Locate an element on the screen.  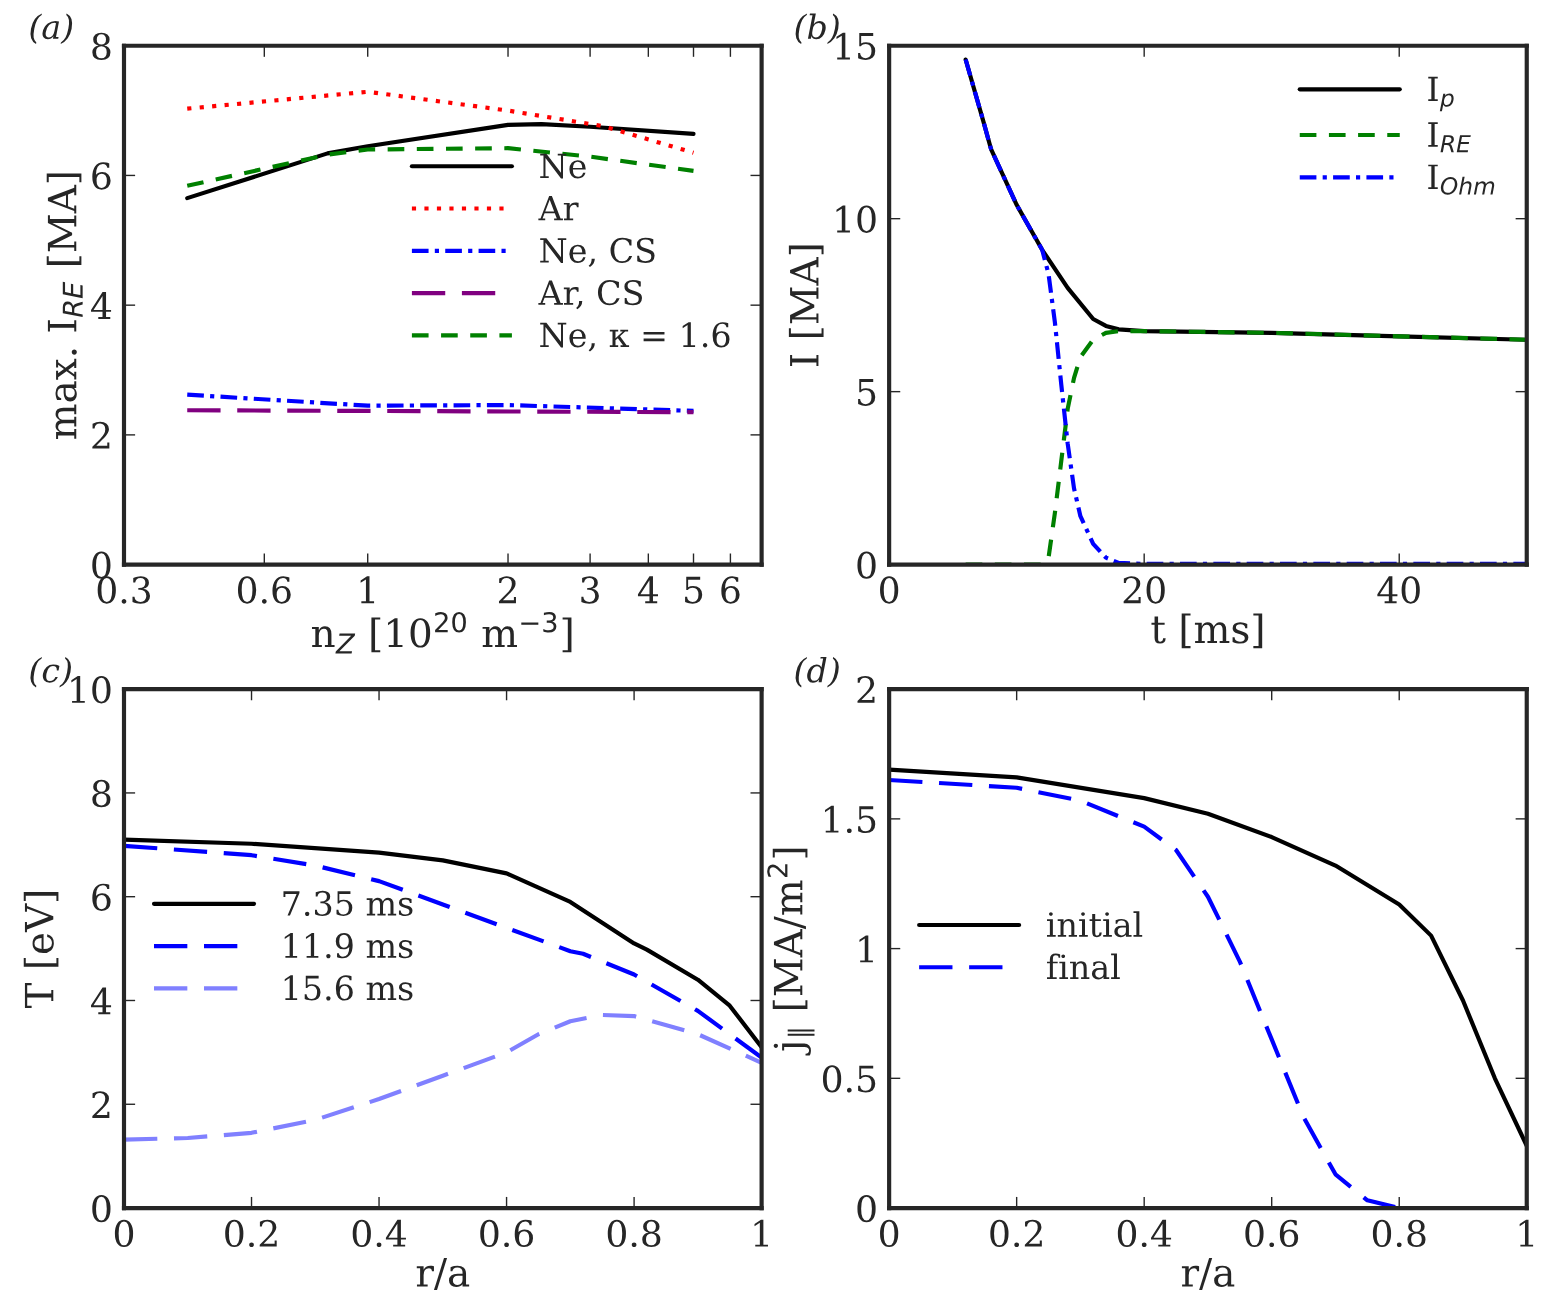
x-axis-title: t [ms] is located at coordinates (1207, 631).